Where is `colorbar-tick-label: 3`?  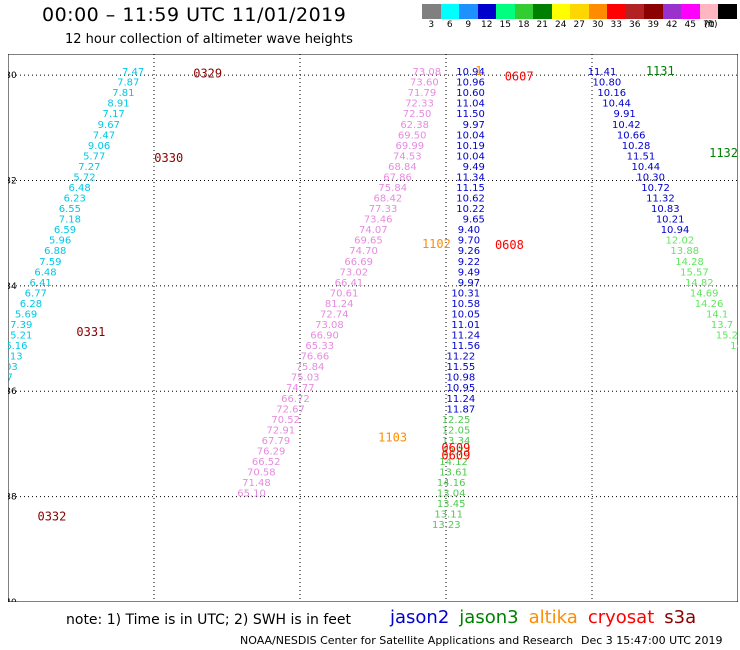
colorbar-tick-label: 3 is located at coordinates (431, 25).